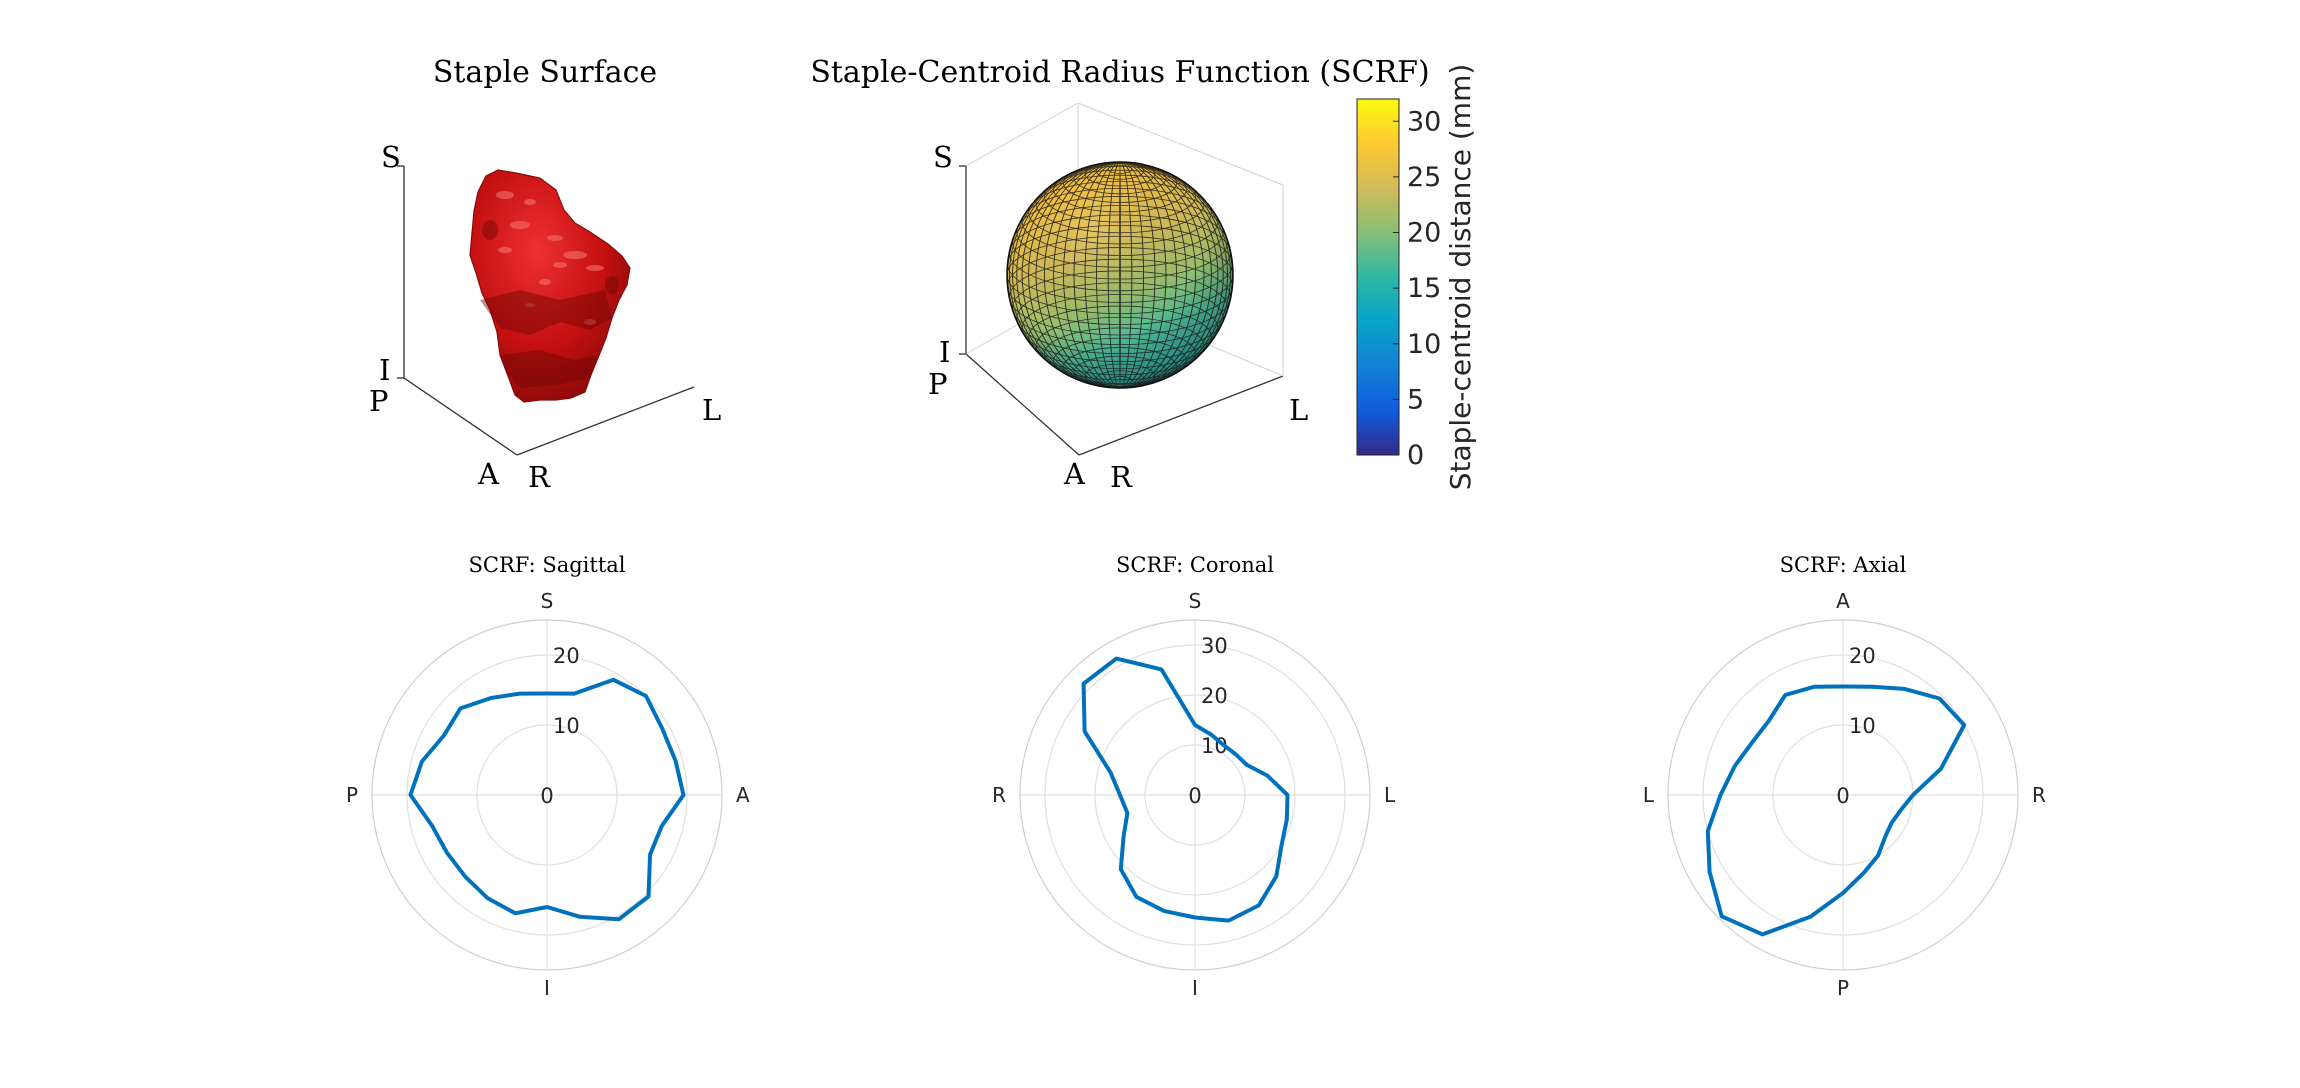  Describe the element at coordinates (943, 157) in the screenshot. I see `sphere-axis-label-top: S` at that location.